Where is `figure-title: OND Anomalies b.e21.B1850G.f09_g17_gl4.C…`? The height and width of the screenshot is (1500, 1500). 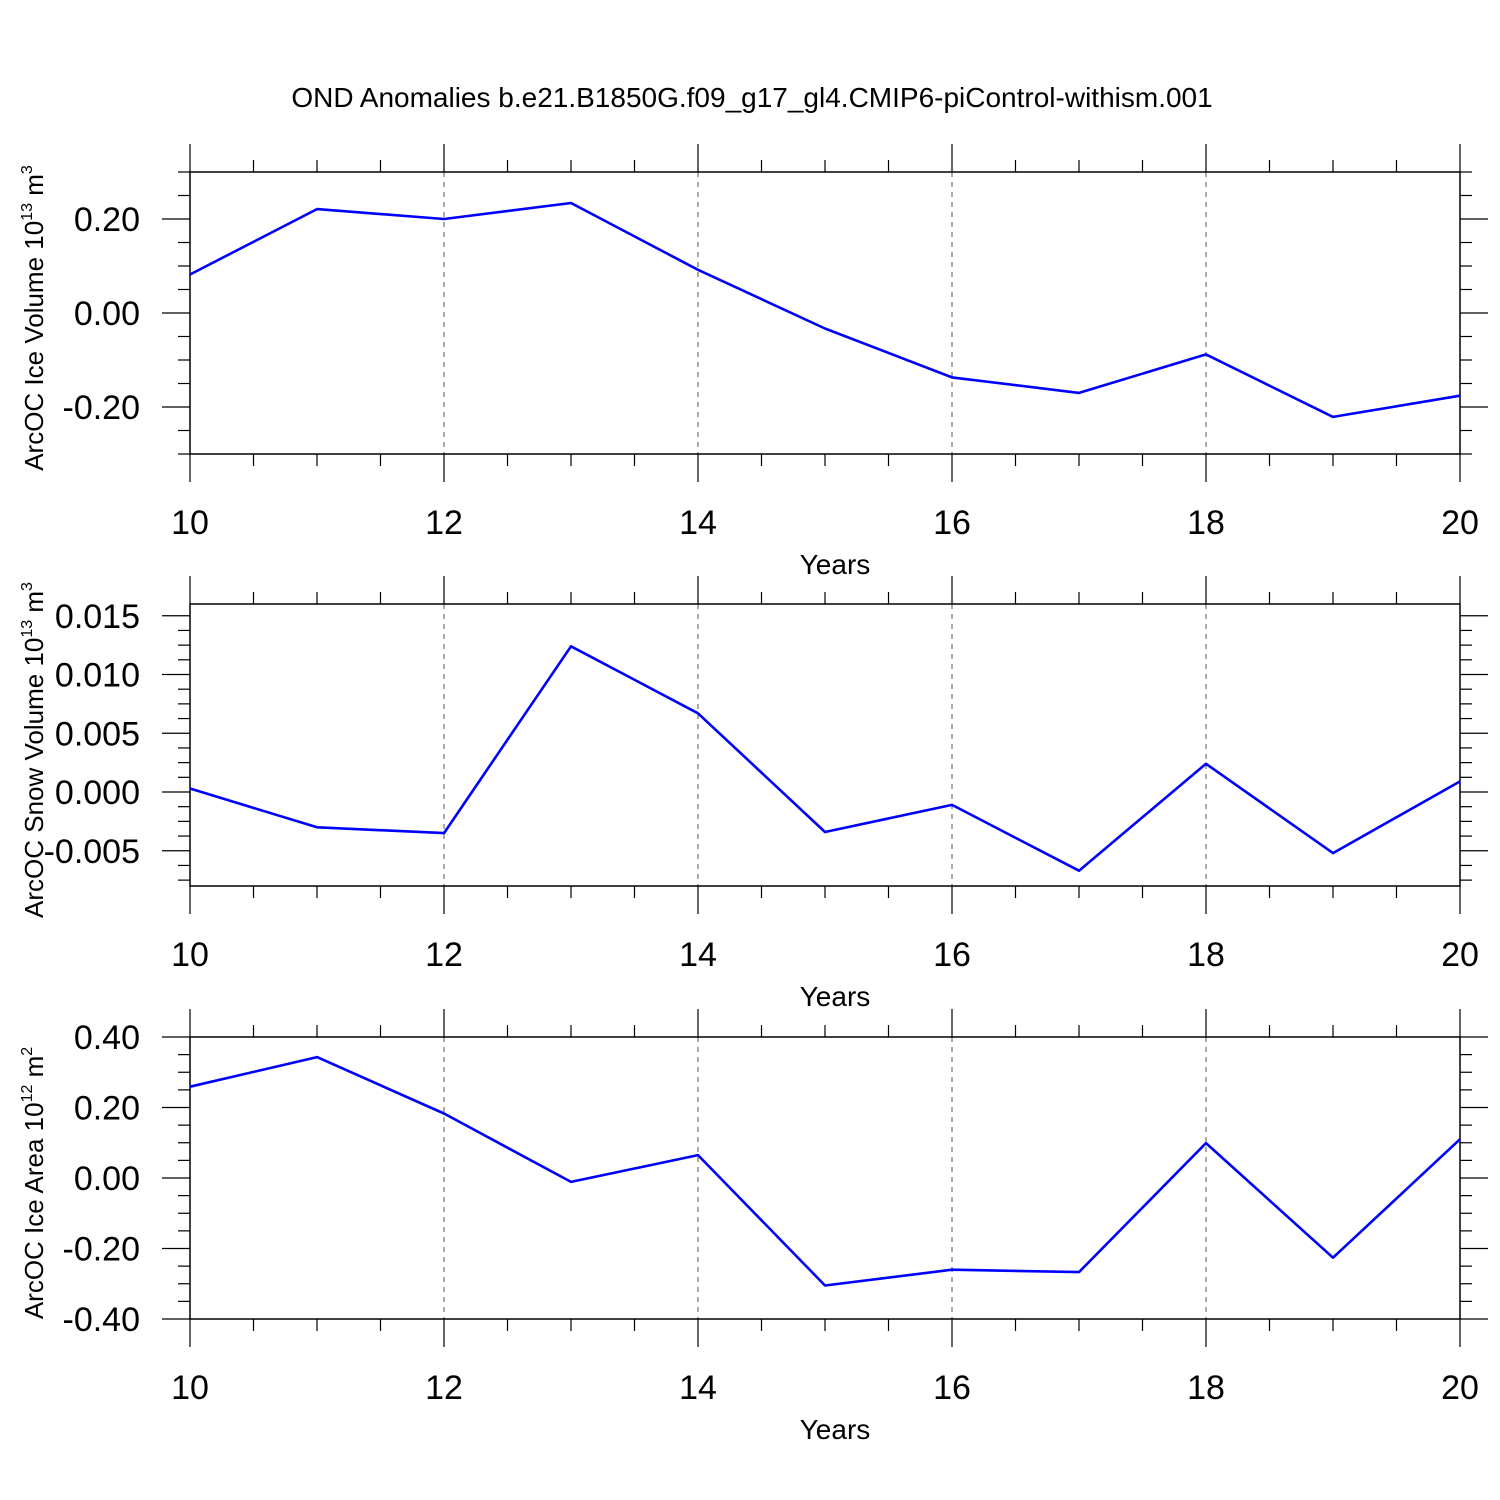 figure-title: OND Anomalies b.e21.B1850G.f09_g17_gl4.C… is located at coordinates (751, 97).